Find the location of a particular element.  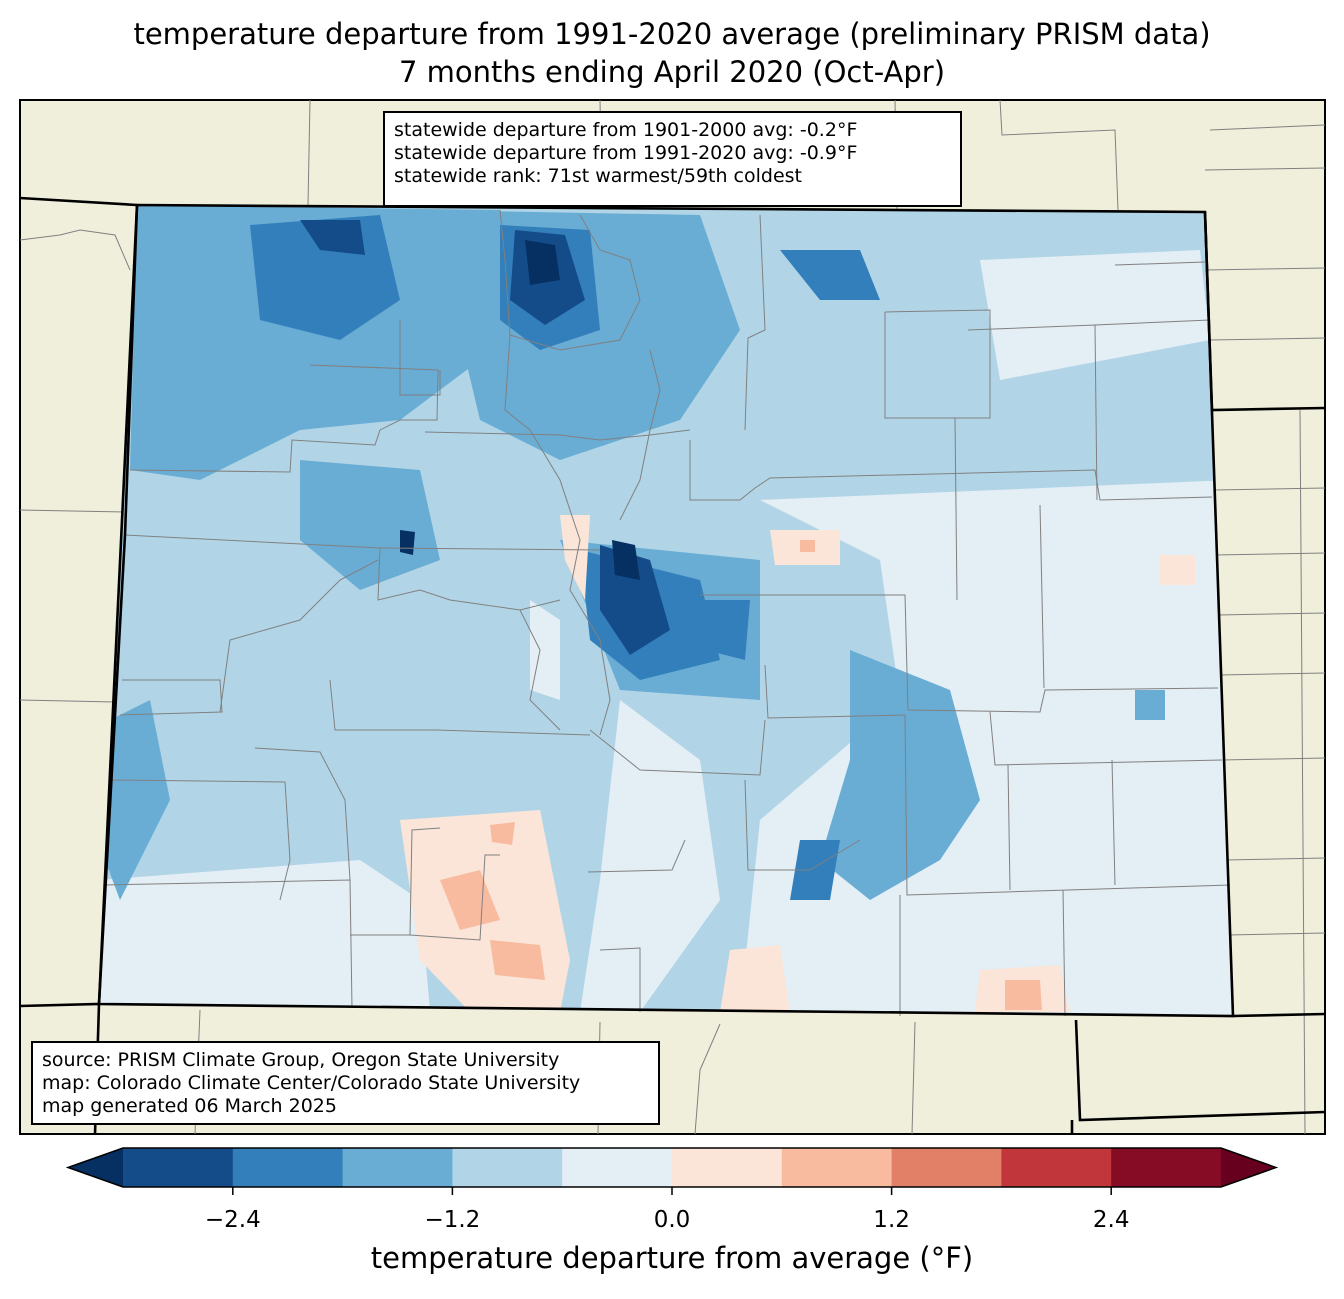

colorbar-label: temperature departure from average (°F) is located at coordinates (672, 1258).